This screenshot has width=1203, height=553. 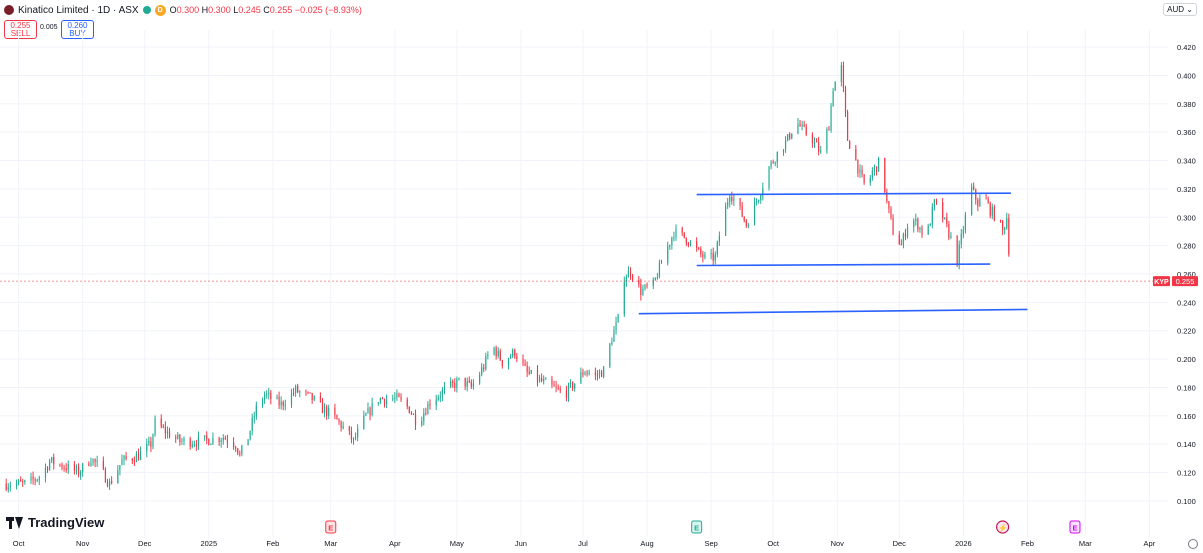 I want to click on buy-button: 0.260 BUY, so click(x=77, y=29).